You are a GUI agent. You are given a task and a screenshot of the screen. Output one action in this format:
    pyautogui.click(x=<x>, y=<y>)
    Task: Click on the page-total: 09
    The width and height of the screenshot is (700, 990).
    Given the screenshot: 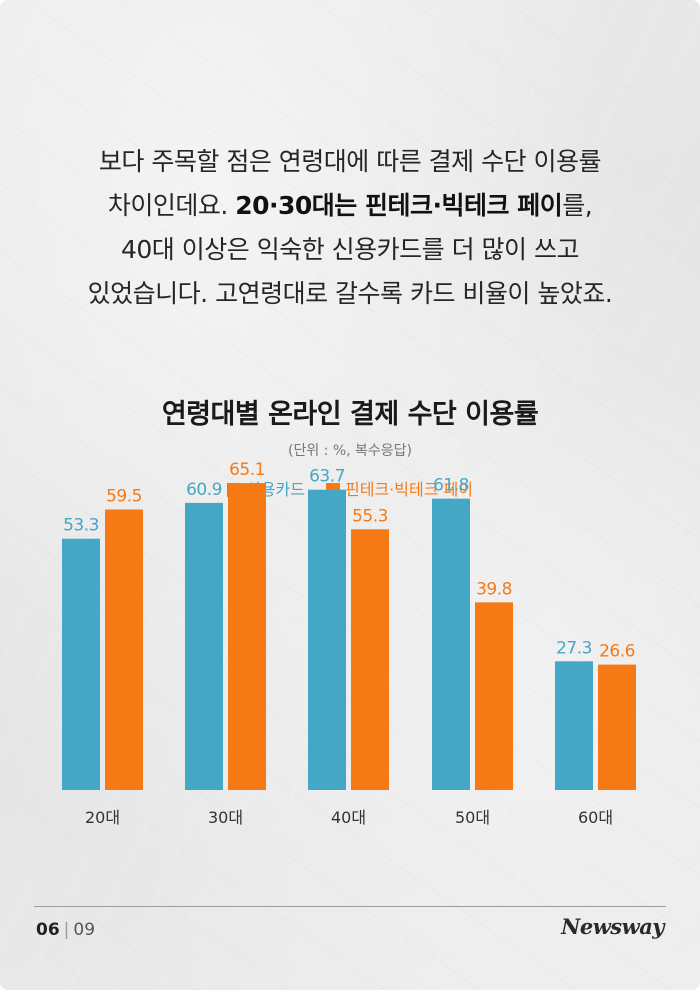 What is the action you would take?
    pyautogui.click(x=84, y=930)
    